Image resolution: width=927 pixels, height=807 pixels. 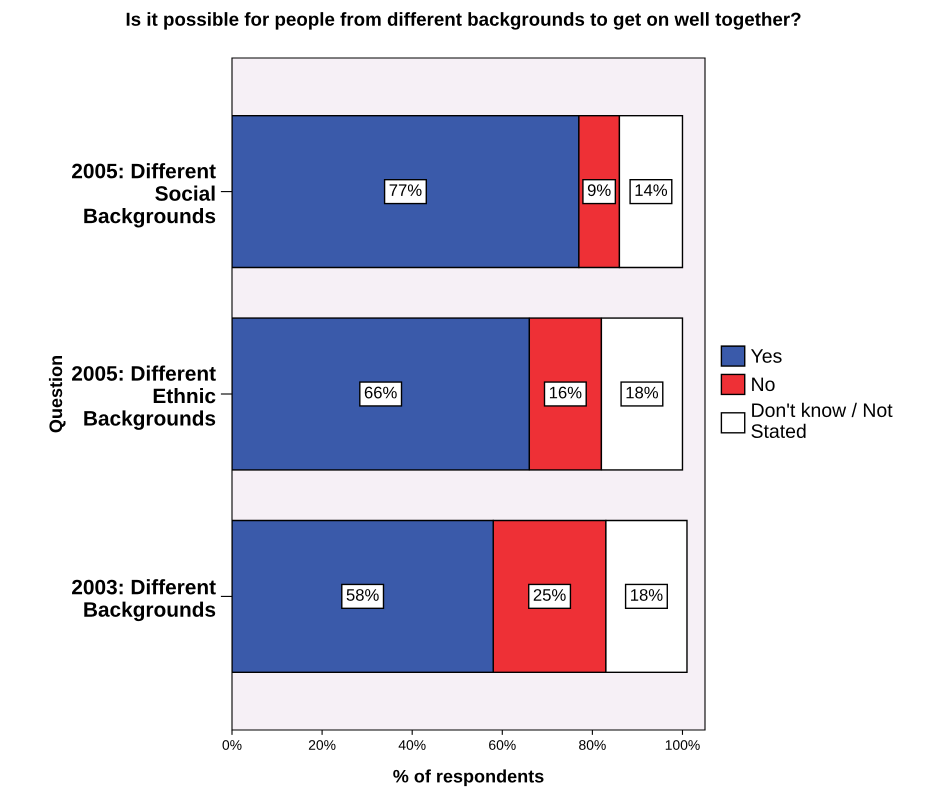 What do you see at coordinates (766, 356) in the screenshot?
I see `legend-label: Yes` at bounding box center [766, 356].